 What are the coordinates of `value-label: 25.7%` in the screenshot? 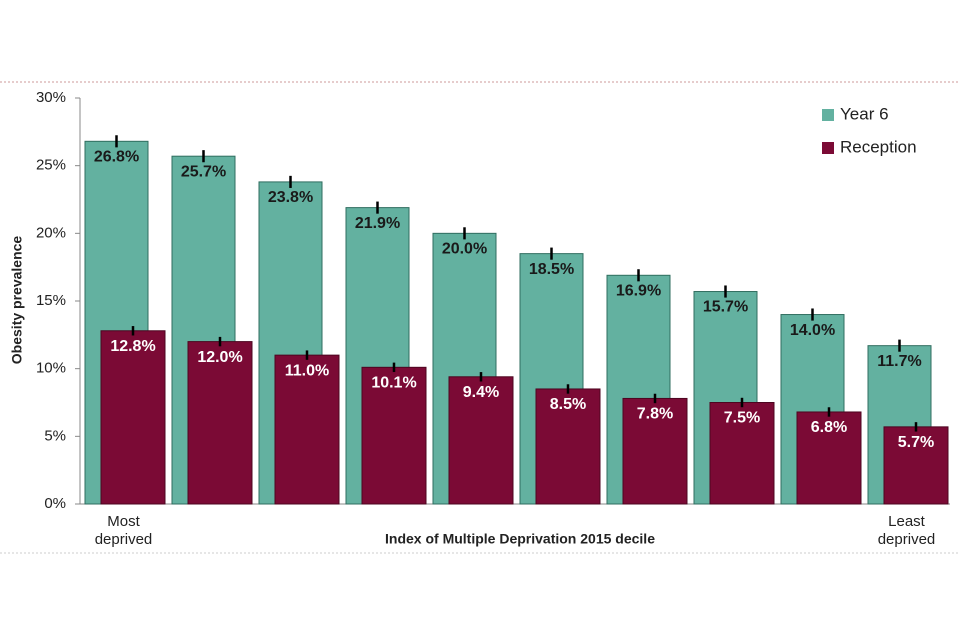 It's located at (203, 171).